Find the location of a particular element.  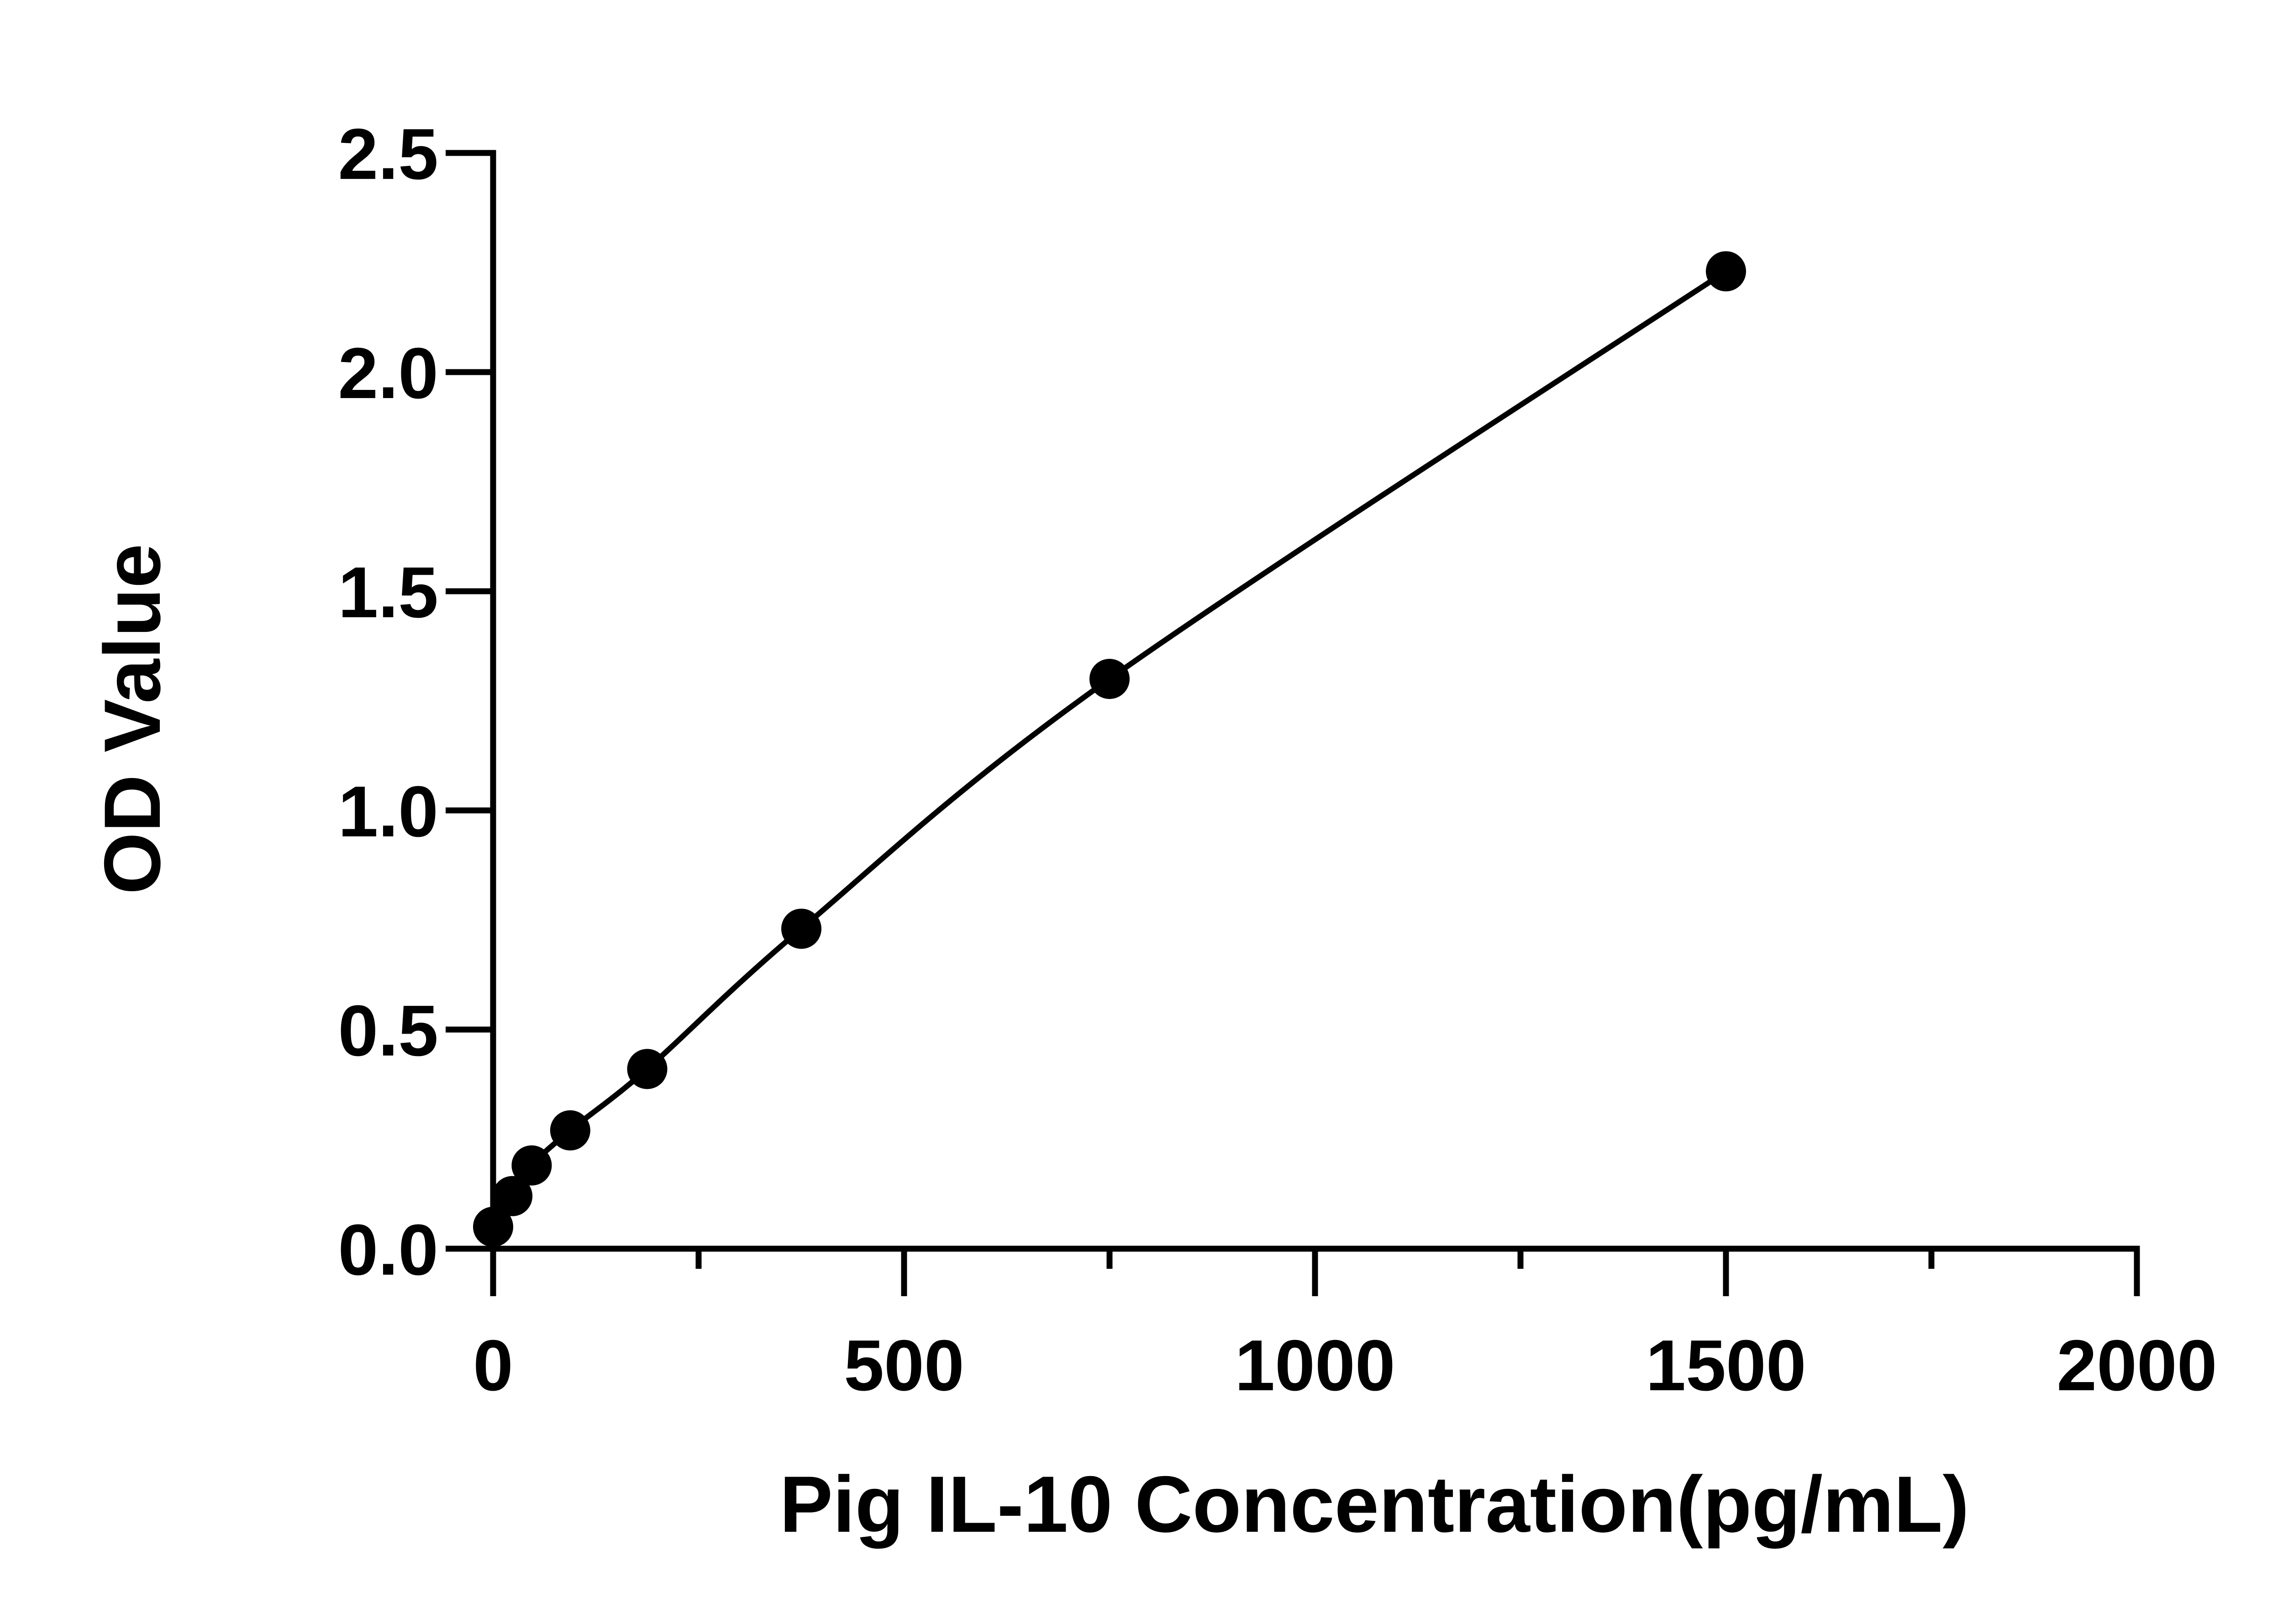

y-tick-label: 1.5 is located at coordinates (388, 593).